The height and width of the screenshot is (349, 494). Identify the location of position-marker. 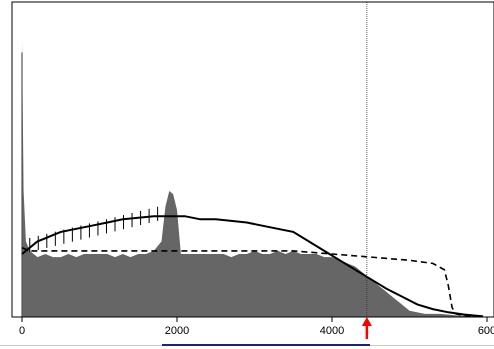
(366, 328).